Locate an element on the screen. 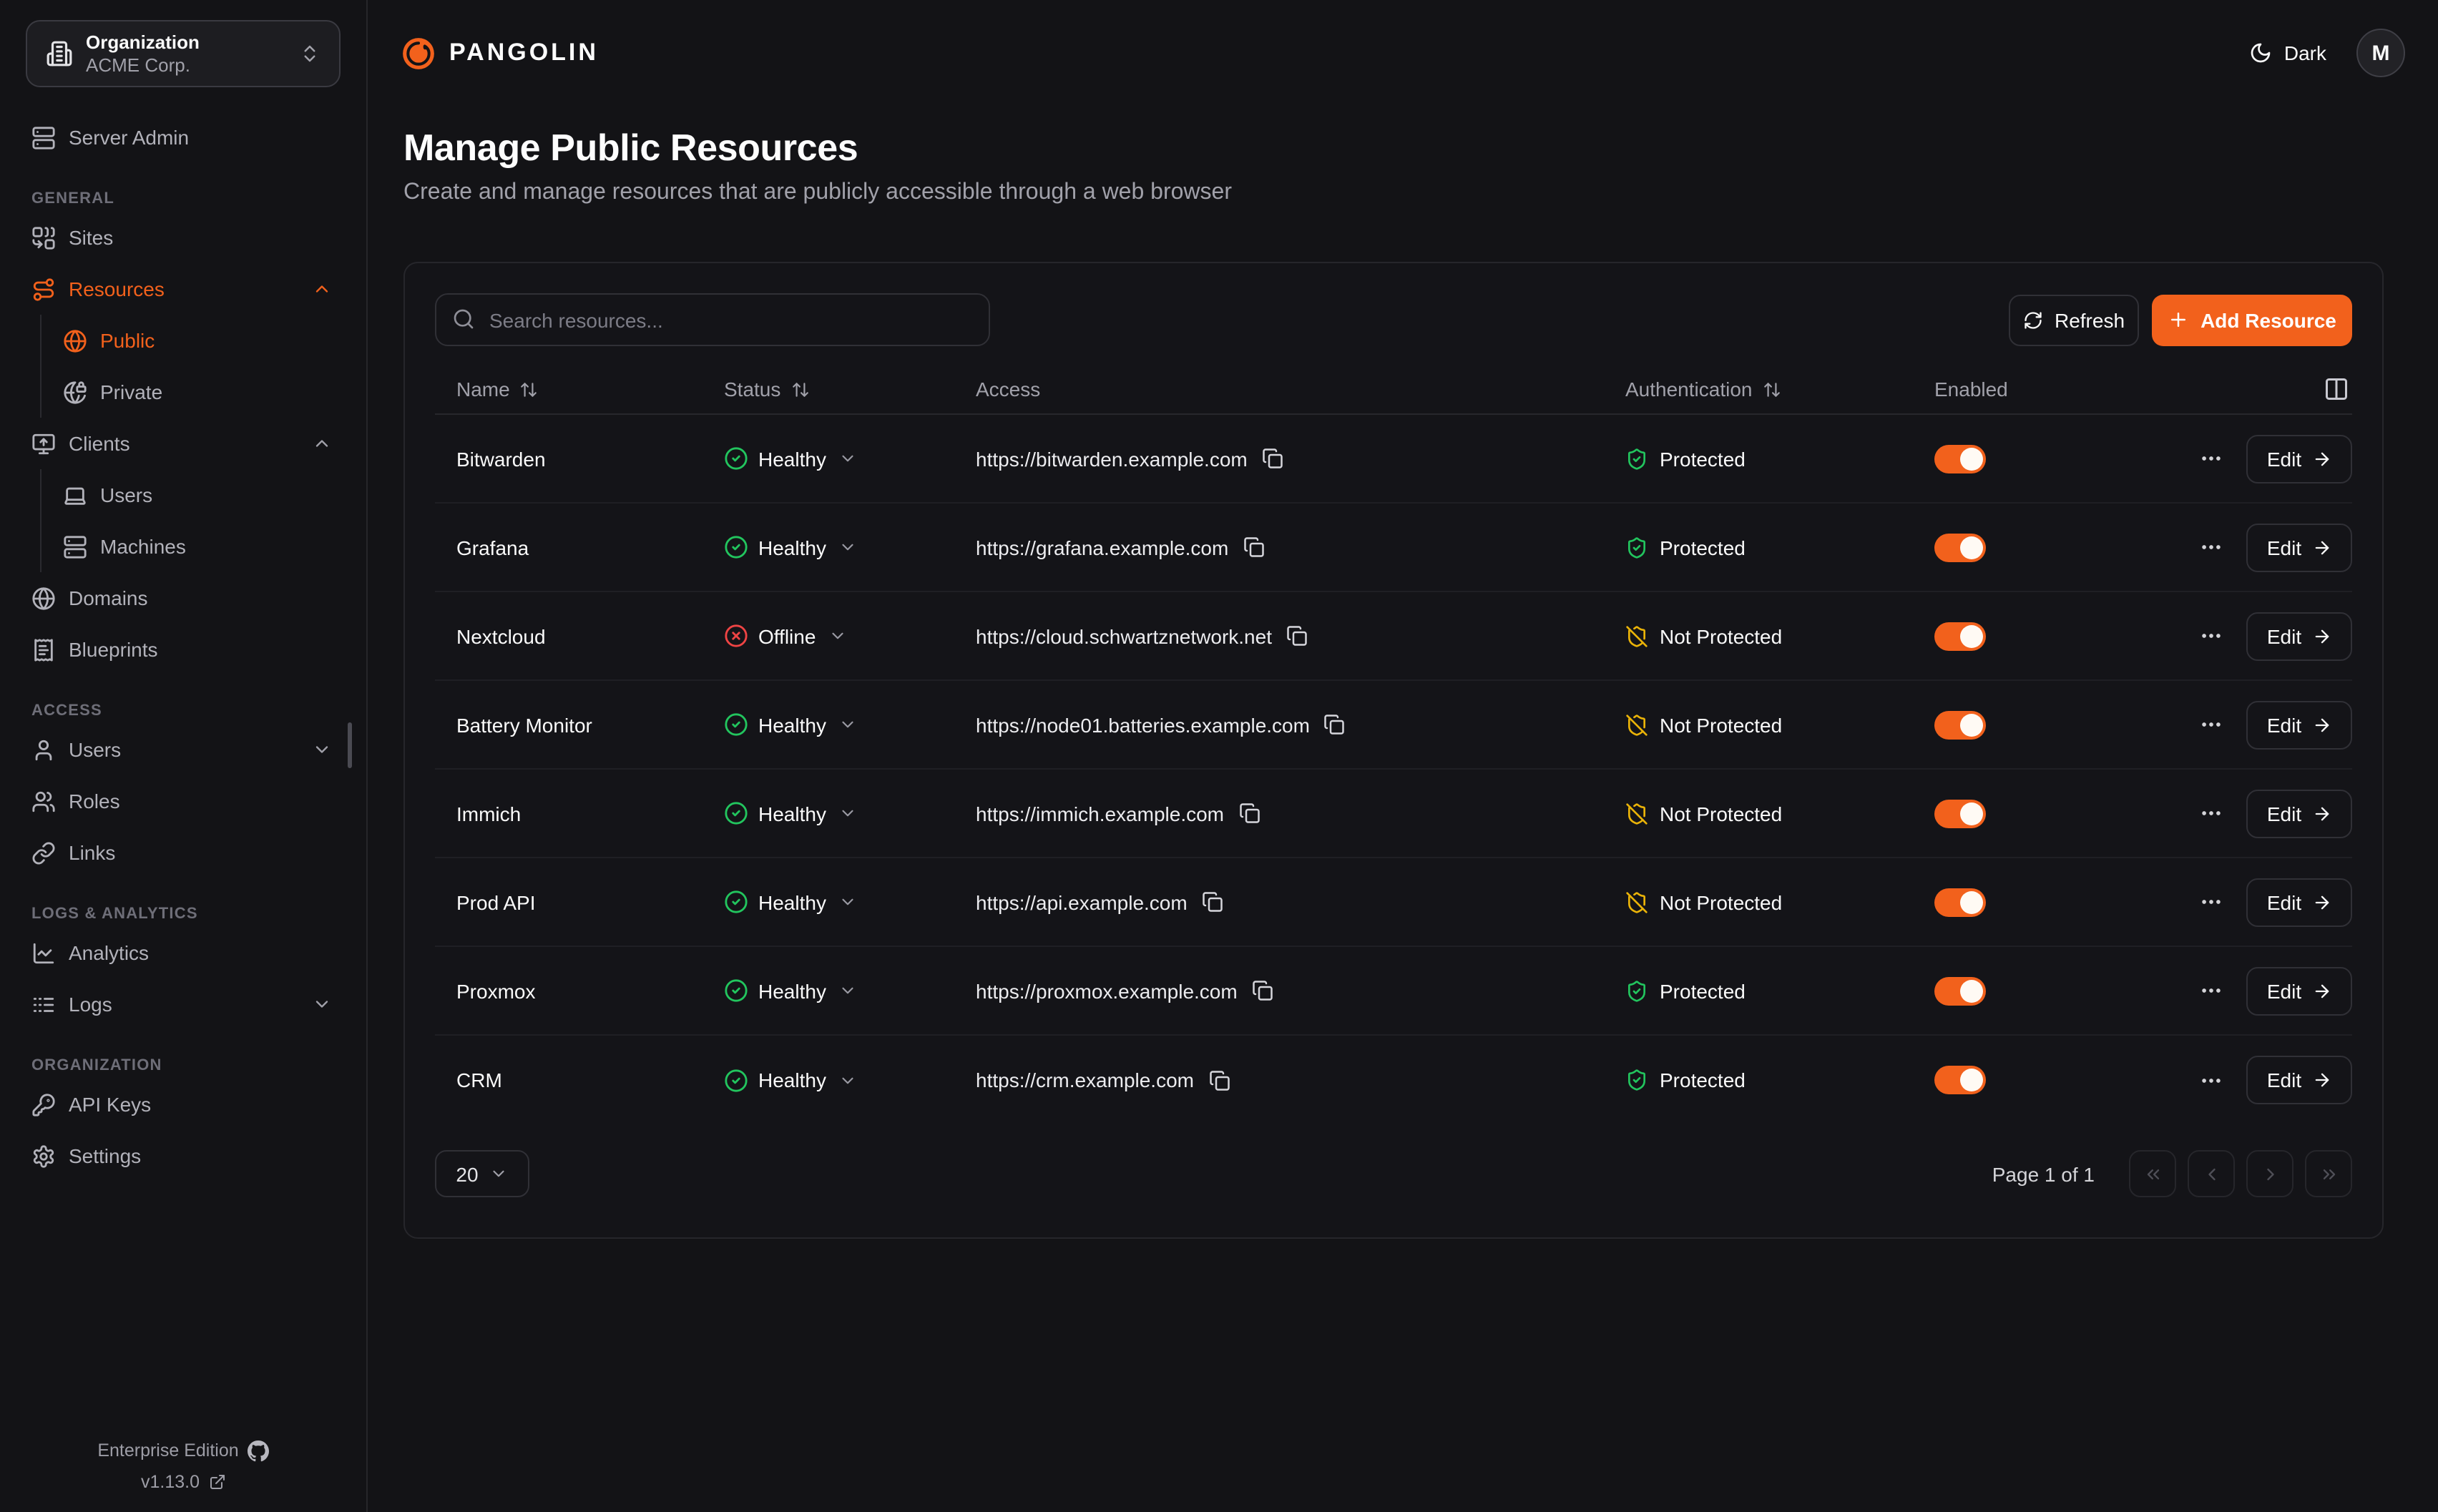 Image resolution: width=2438 pixels, height=1512 pixels. column-header-access: Access is located at coordinates (1008, 389).